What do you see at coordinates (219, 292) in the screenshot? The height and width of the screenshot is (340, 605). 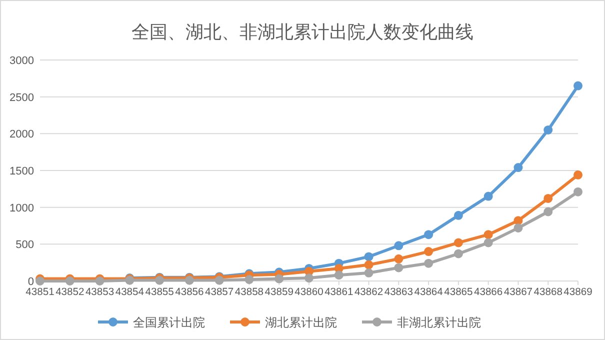 I see `x-tick-label: 43857` at bounding box center [219, 292].